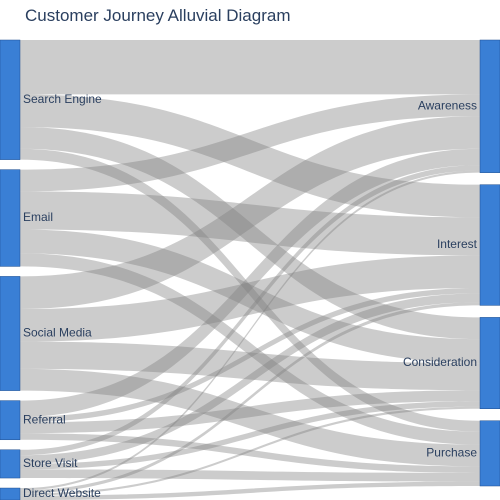 The image size is (500, 500). I want to click on node-purchase, so click(489, 453).